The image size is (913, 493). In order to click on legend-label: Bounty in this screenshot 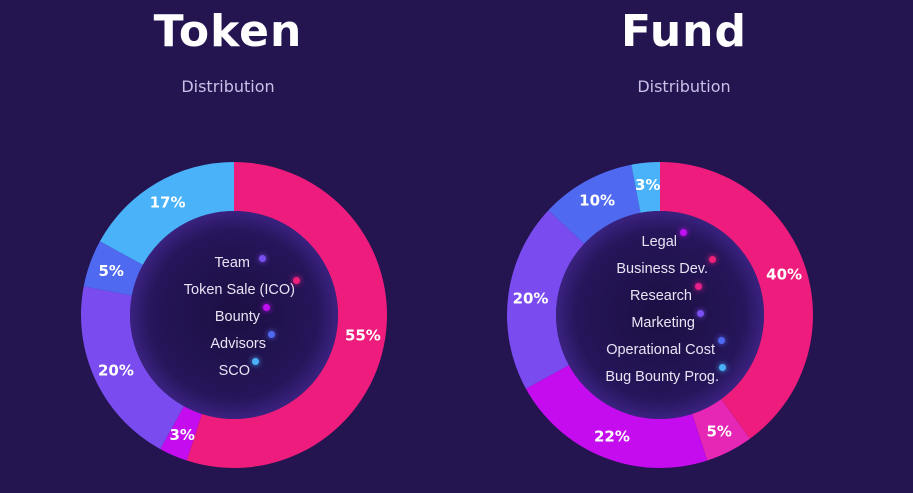, I will do `click(237, 317)`.